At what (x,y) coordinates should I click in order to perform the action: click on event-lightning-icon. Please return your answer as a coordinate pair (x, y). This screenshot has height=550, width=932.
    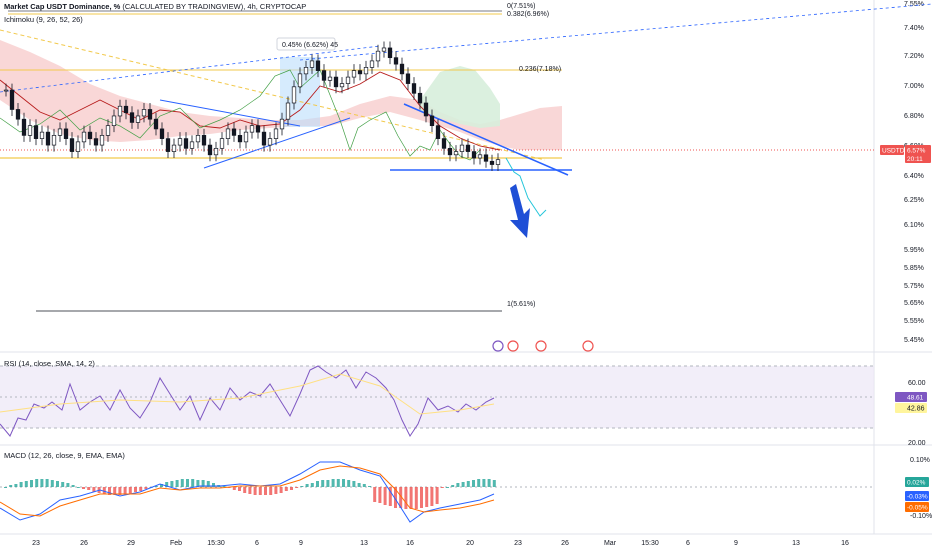
    Looking at the image, I should click on (498, 346).